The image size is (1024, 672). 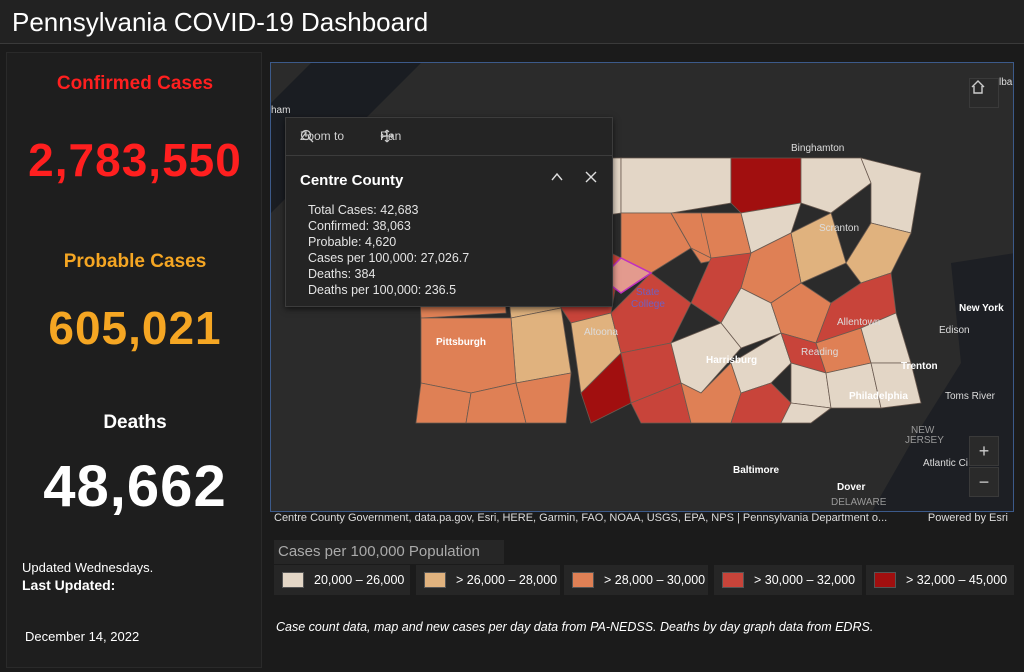 I want to click on last-updated-label: Last Updated:, so click(x=69, y=585).